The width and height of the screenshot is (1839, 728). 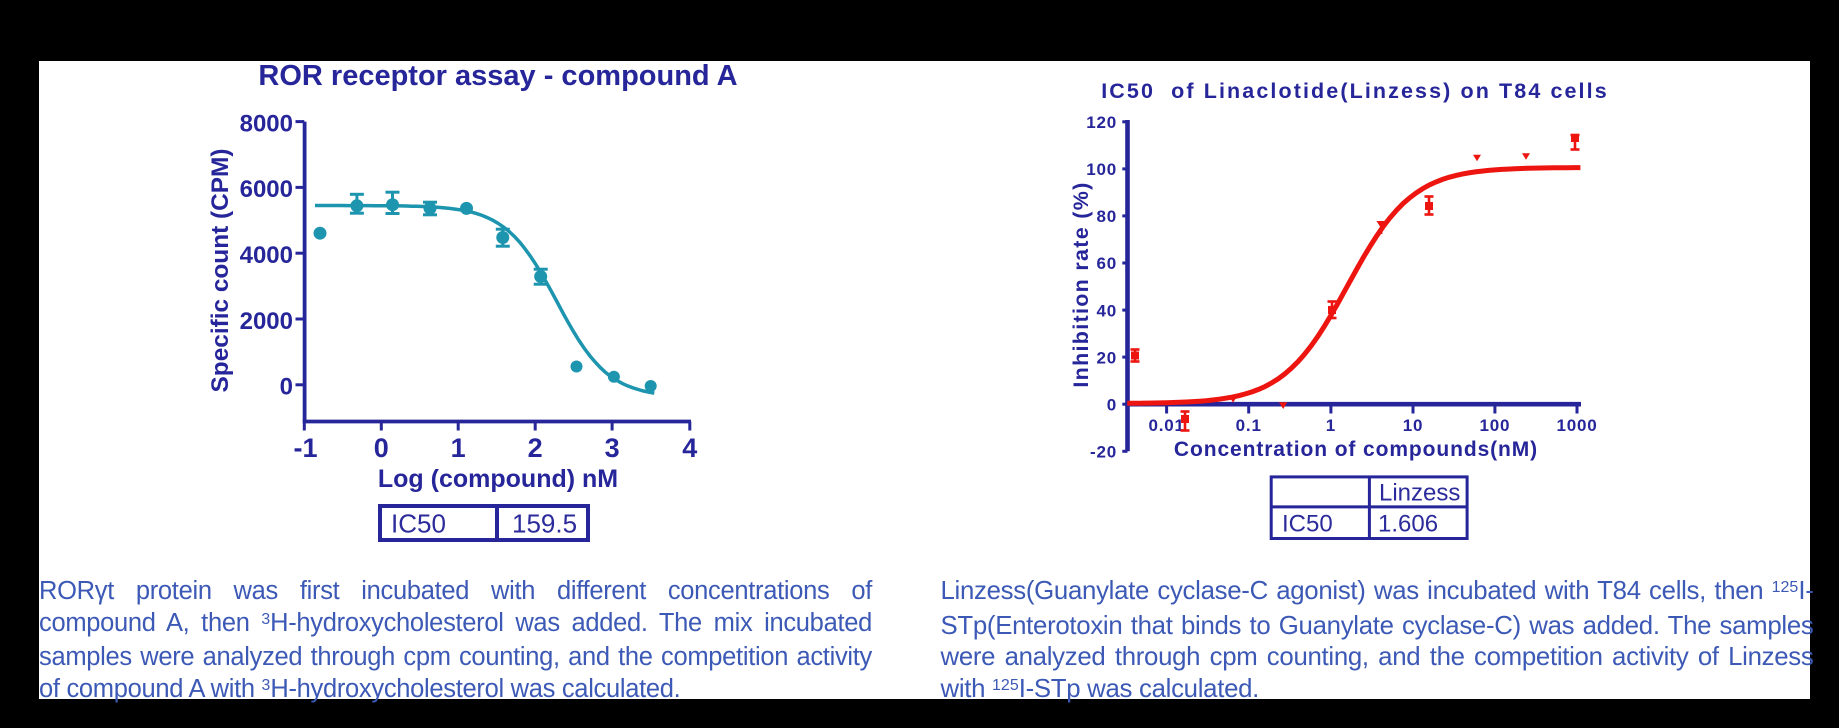 What do you see at coordinates (1413, 425) in the screenshot?
I see `svg-text: 10` at bounding box center [1413, 425].